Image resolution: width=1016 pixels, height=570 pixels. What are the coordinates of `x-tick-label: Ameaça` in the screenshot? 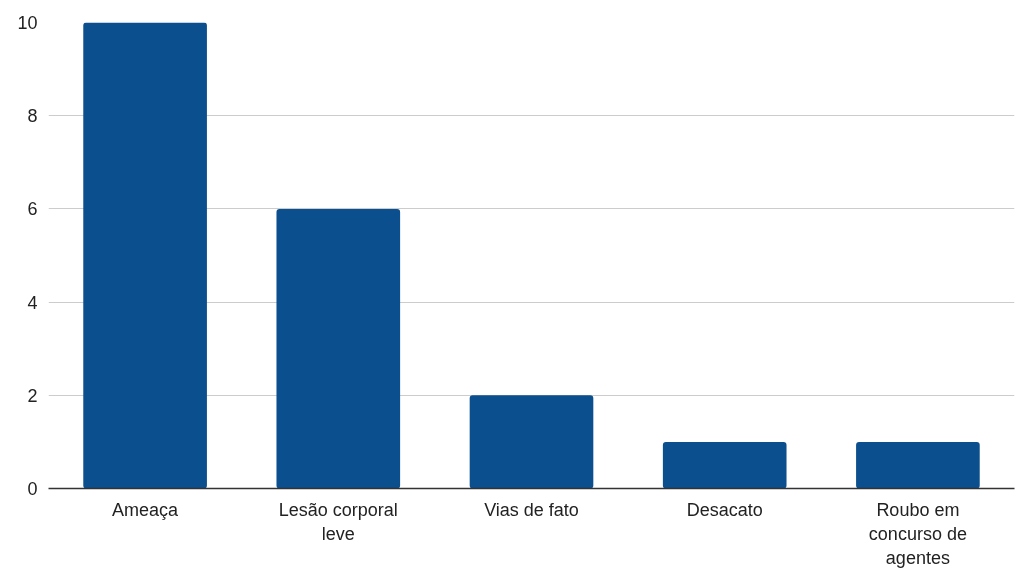 It's located at (146, 509).